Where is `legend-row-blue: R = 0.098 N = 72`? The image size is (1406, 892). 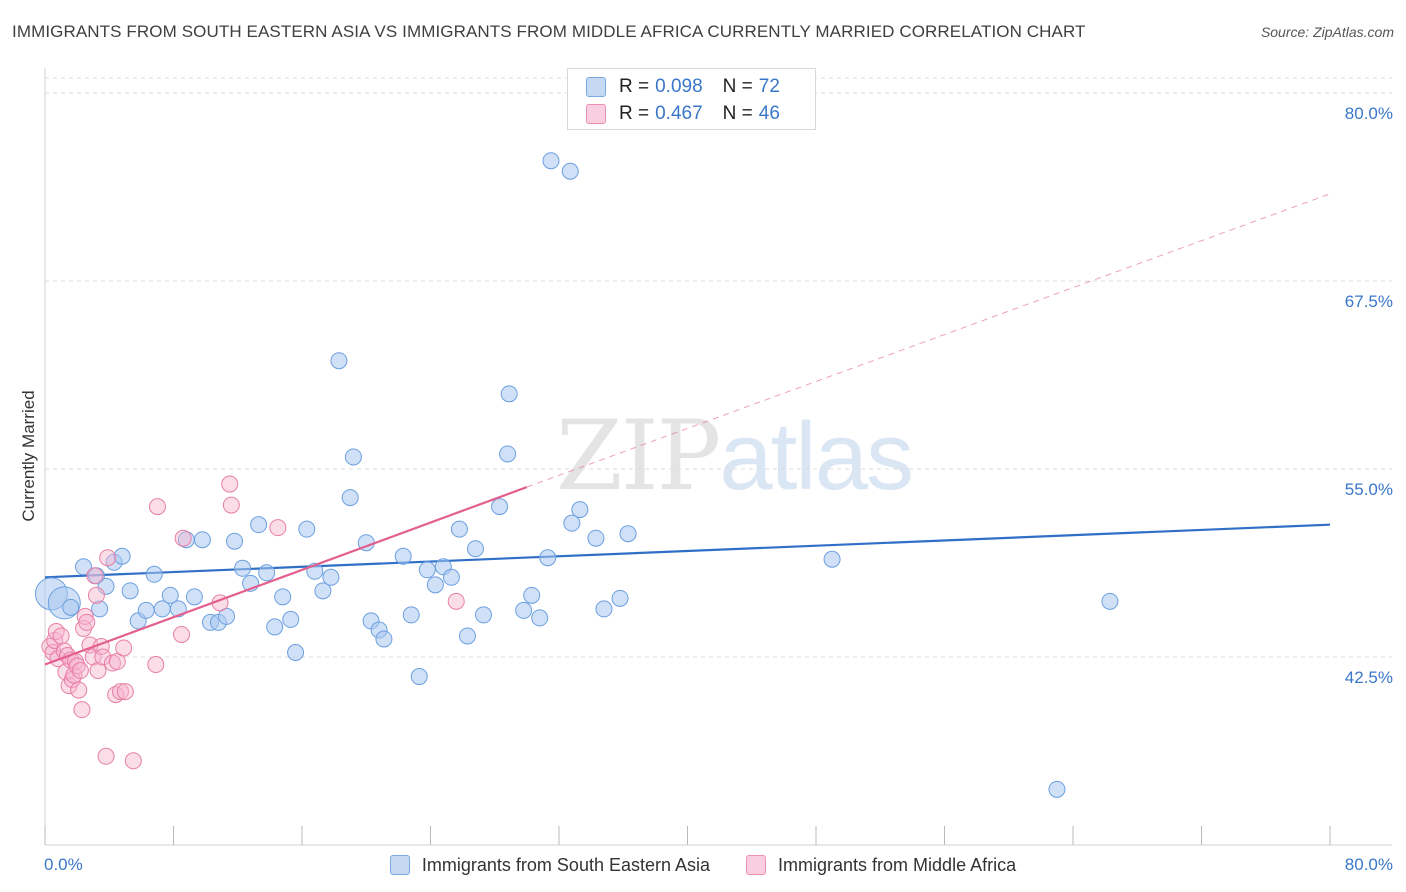 legend-row-blue: R = 0.098 N = 72 is located at coordinates (683, 87).